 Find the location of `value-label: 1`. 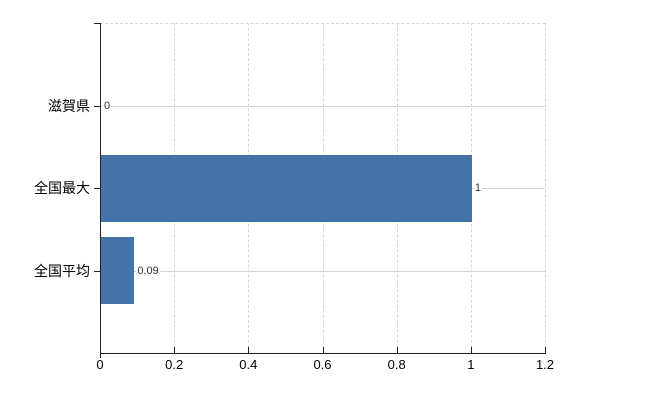

value-label: 1 is located at coordinates (477, 188).